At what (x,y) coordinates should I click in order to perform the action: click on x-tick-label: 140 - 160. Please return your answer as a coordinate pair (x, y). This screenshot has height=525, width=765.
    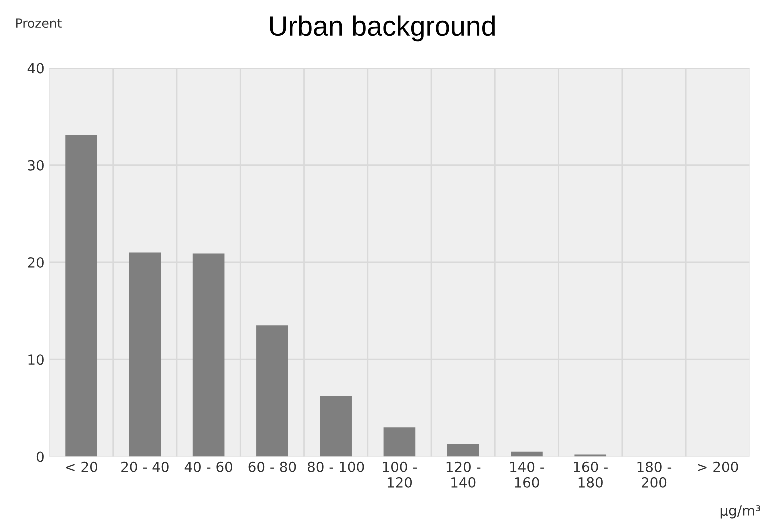
    Looking at the image, I should click on (527, 475).